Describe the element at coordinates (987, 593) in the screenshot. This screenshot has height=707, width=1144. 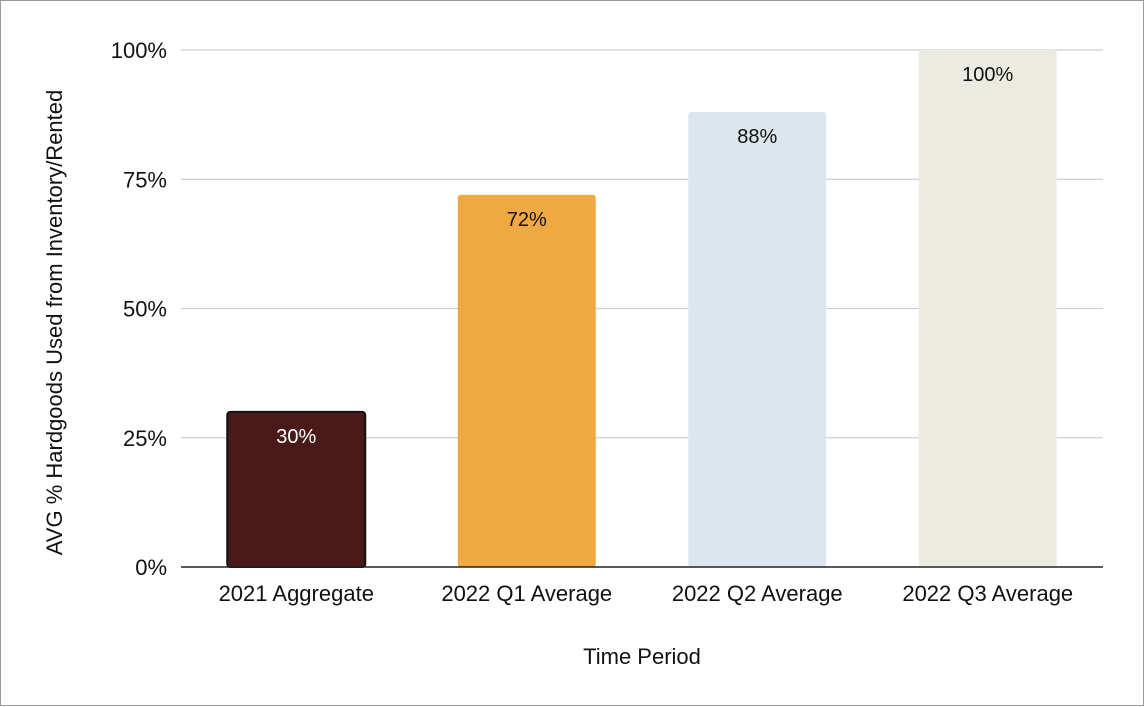
I see `x-tick-label: 2022 Q3 Average` at that location.